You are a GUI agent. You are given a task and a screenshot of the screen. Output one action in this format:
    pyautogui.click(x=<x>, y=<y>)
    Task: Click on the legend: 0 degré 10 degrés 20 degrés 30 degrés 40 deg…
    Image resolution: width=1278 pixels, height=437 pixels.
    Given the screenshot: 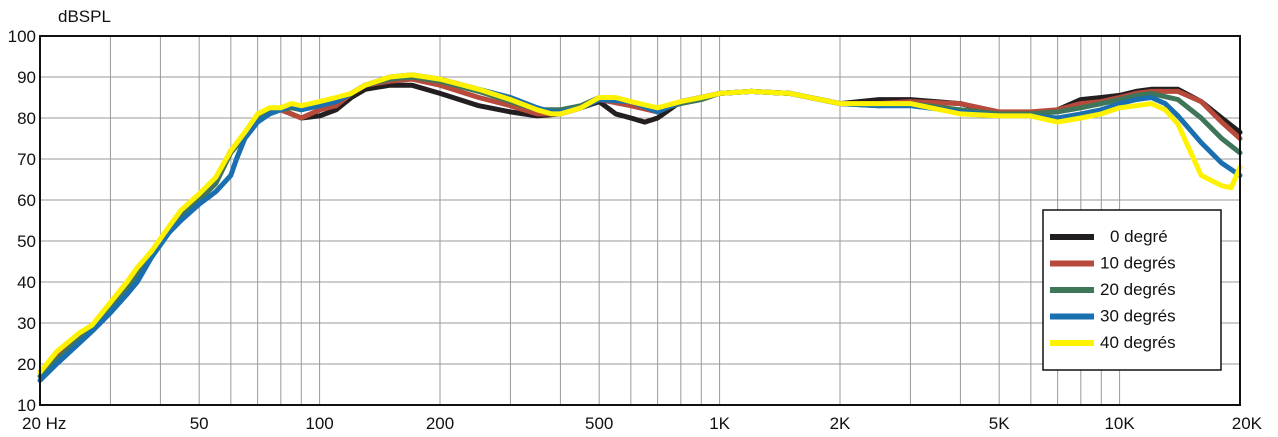 What is the action you would take?
    pyautogui.click(x=1132, y=290)
    